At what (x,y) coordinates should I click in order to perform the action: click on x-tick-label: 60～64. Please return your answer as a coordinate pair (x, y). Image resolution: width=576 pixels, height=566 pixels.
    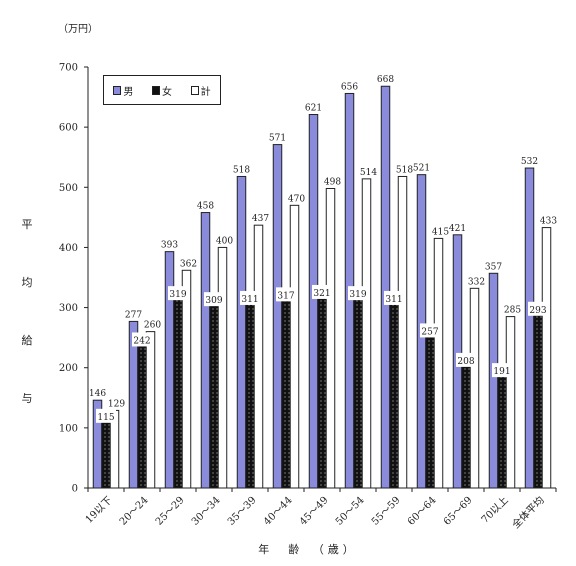
    Looking at the image, I should click on (422, 511).